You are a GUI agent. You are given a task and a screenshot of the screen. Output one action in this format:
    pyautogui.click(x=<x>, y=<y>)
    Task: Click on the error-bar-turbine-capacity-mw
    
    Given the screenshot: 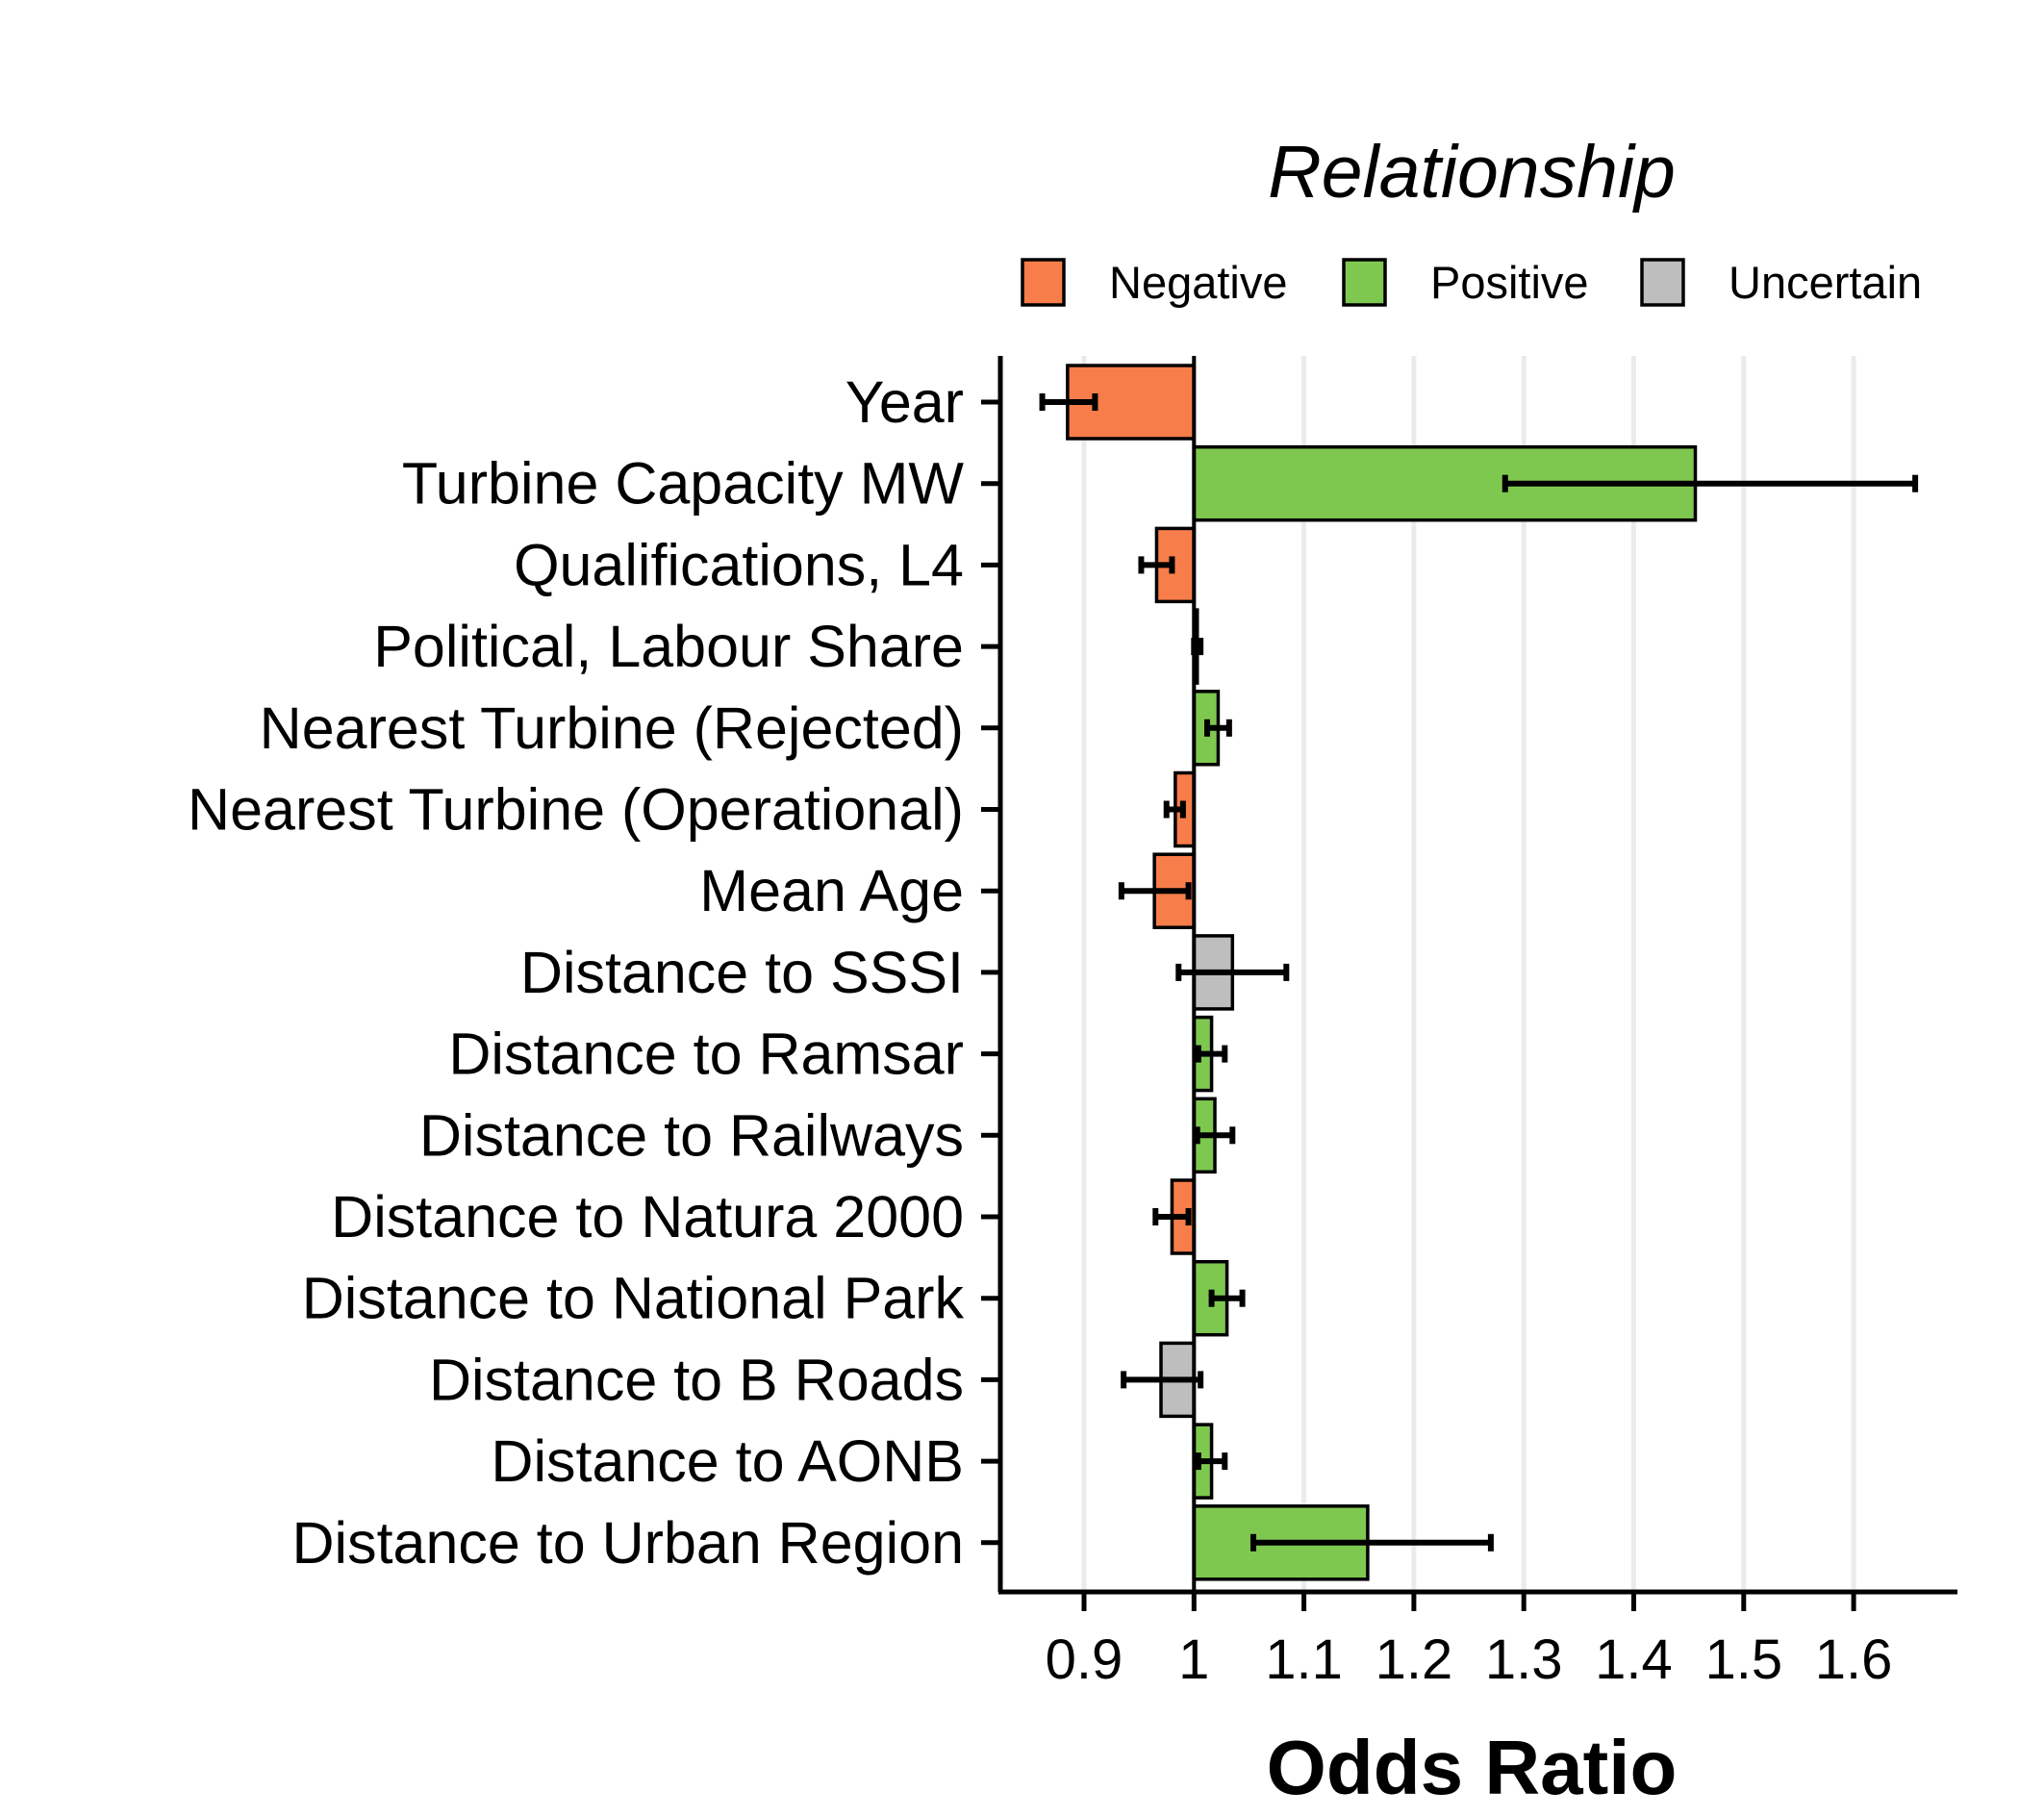 What is the action you would take?
    pyautogui.click(x=1710, y=483)
    